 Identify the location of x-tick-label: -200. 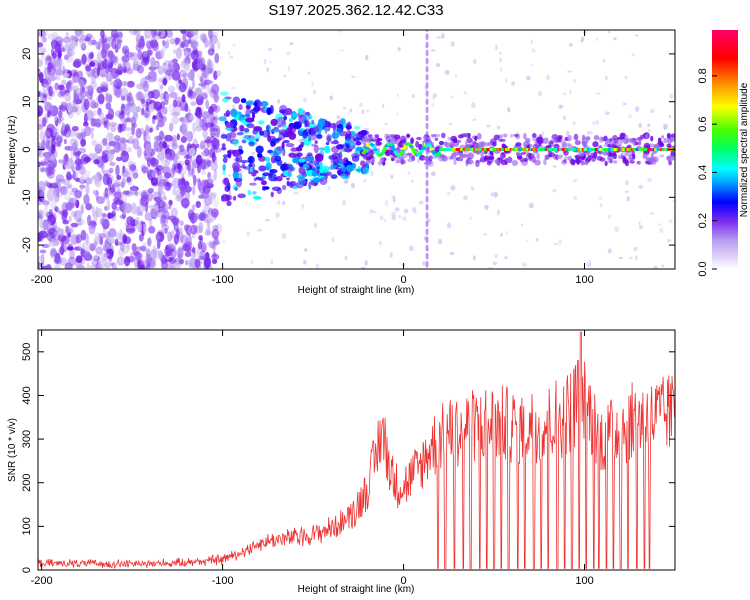
(42, 581).